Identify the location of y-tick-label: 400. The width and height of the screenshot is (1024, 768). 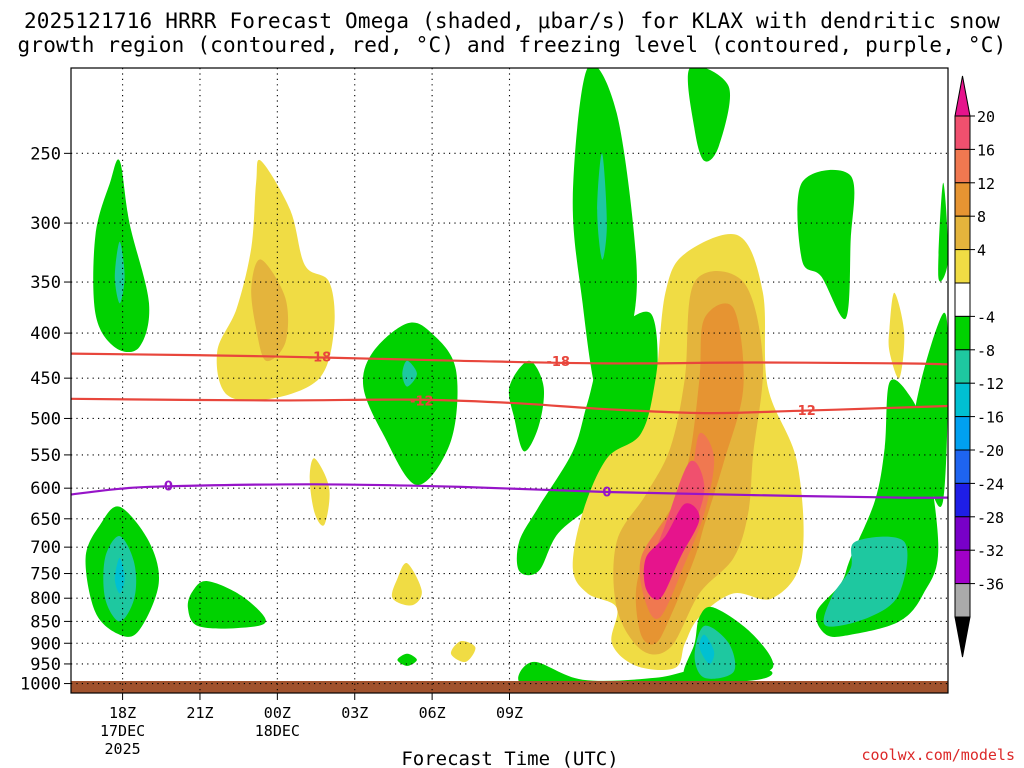
(45, 334).